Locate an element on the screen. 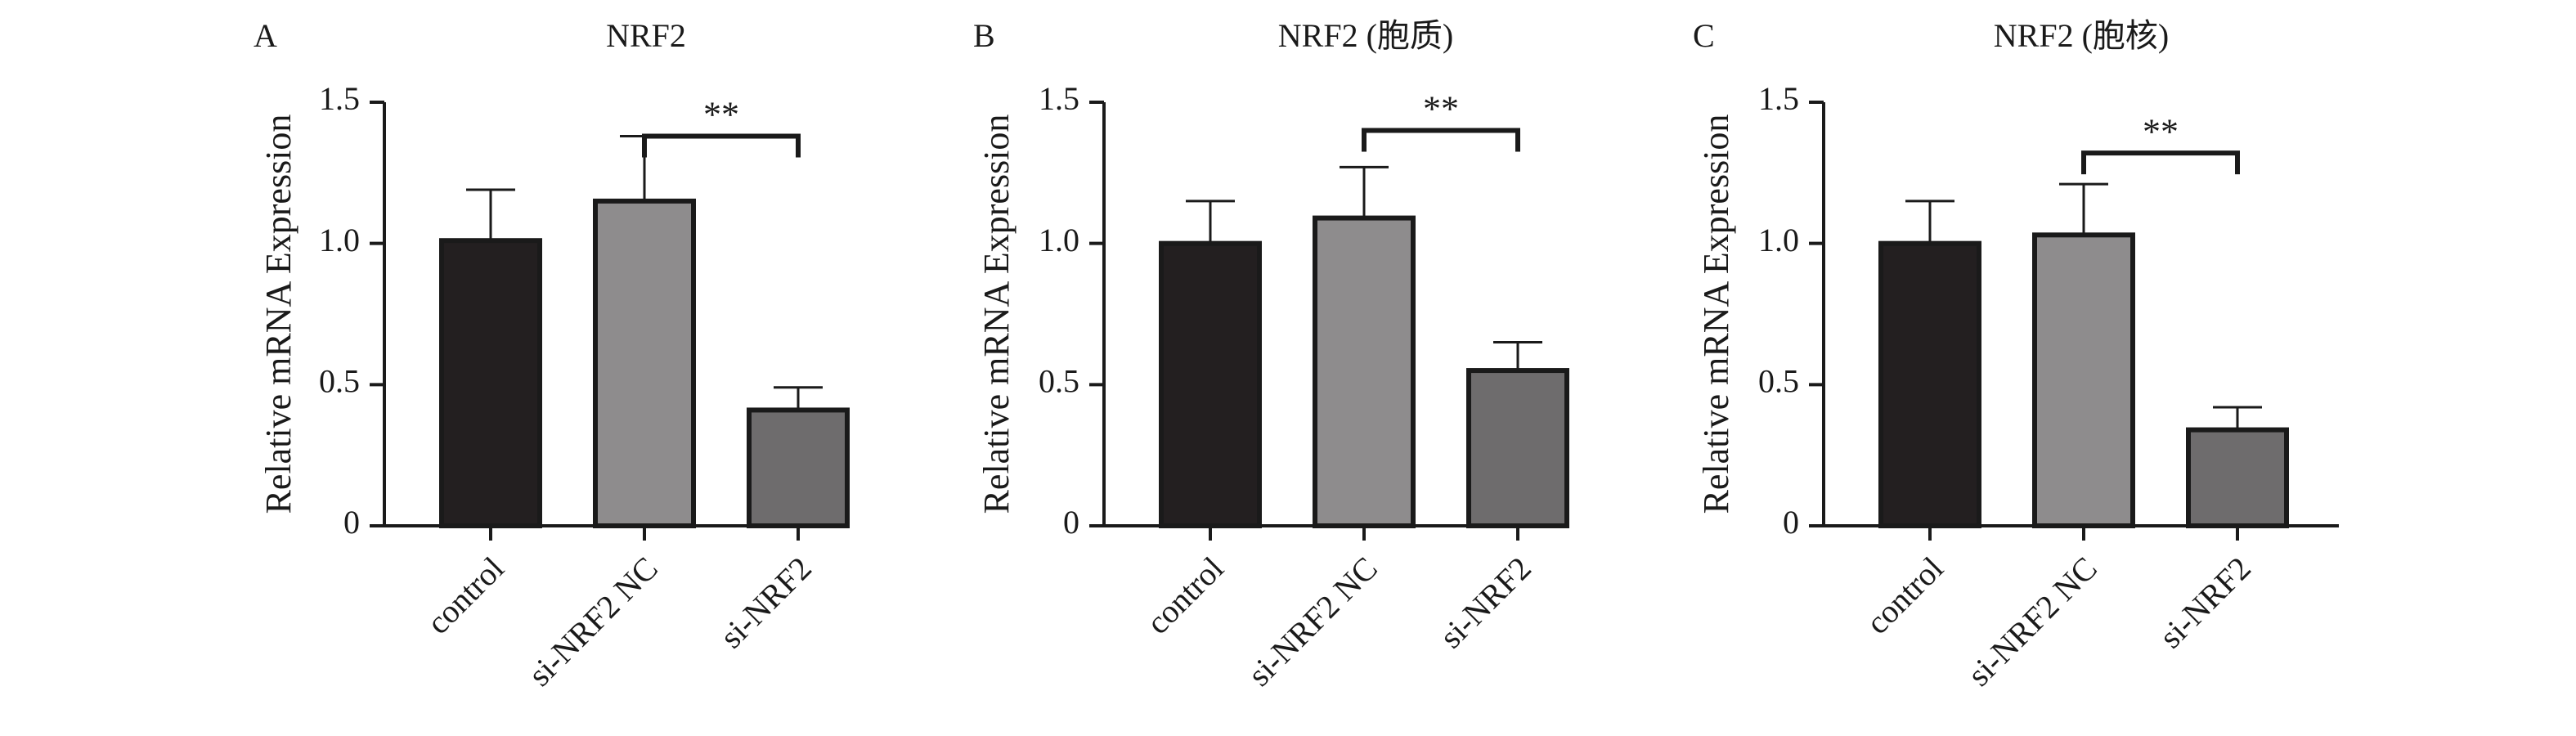 Image resolution: width=2576 pixels, height=736 pixels. panel-letter: A is located at coordinates (265, 35).